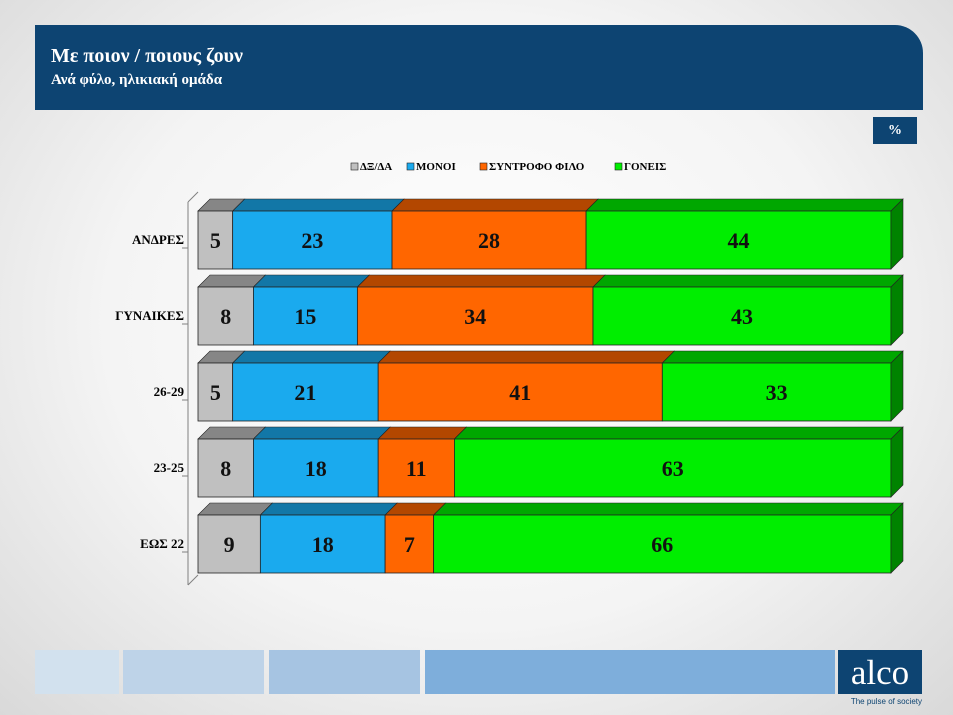  I want to click on data-label: 34, so click(475, 316).